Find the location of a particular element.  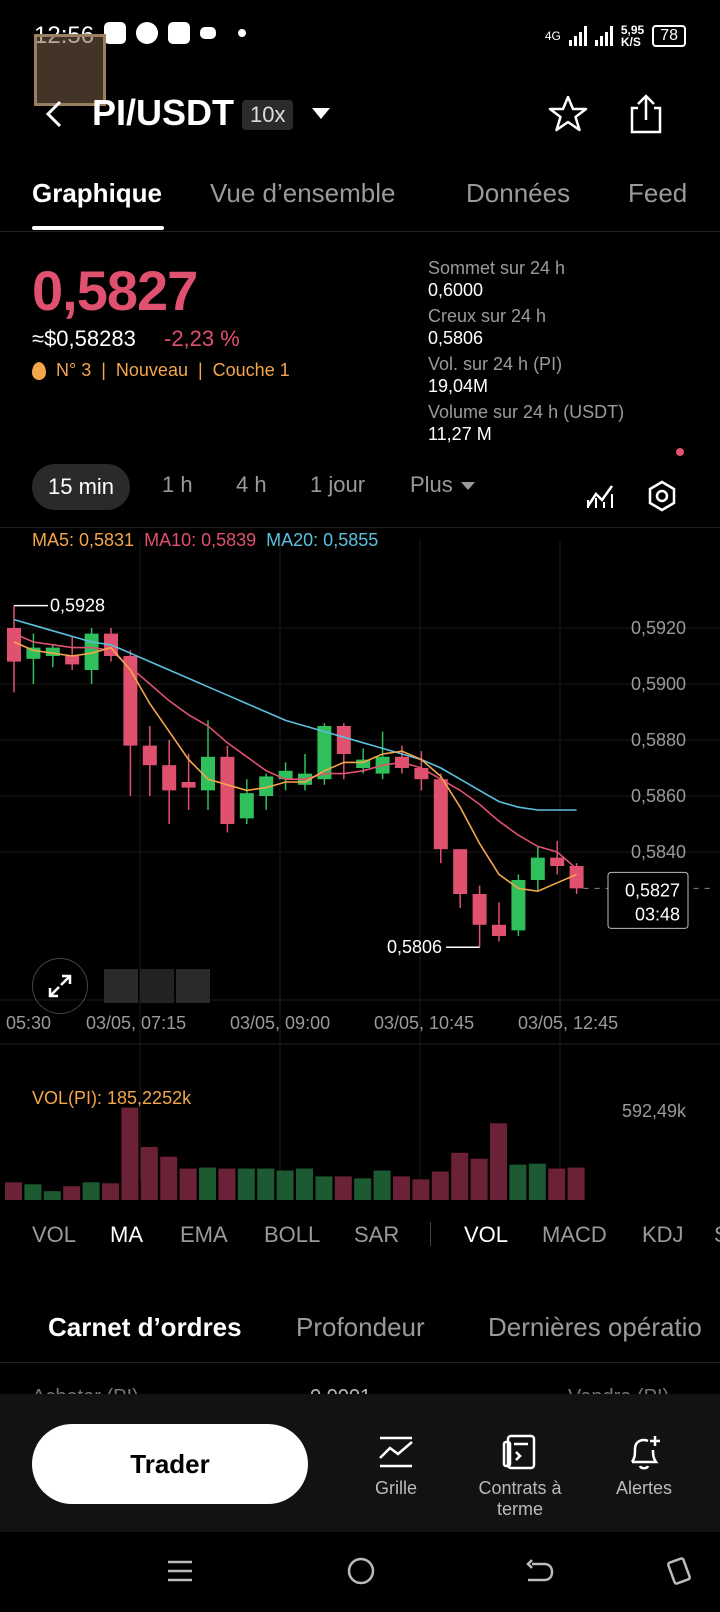

ma5-label: MA5: 0,5831 is located at coordinates (83, 540).